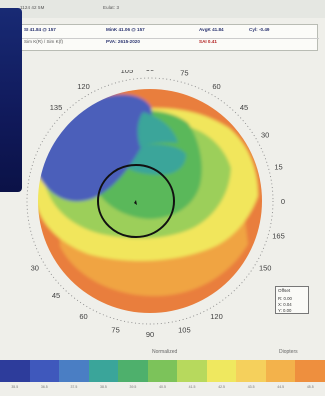  Describe the element at coordinates (278, 235) in the screenshot. I see `degree-label: 165` at that location.